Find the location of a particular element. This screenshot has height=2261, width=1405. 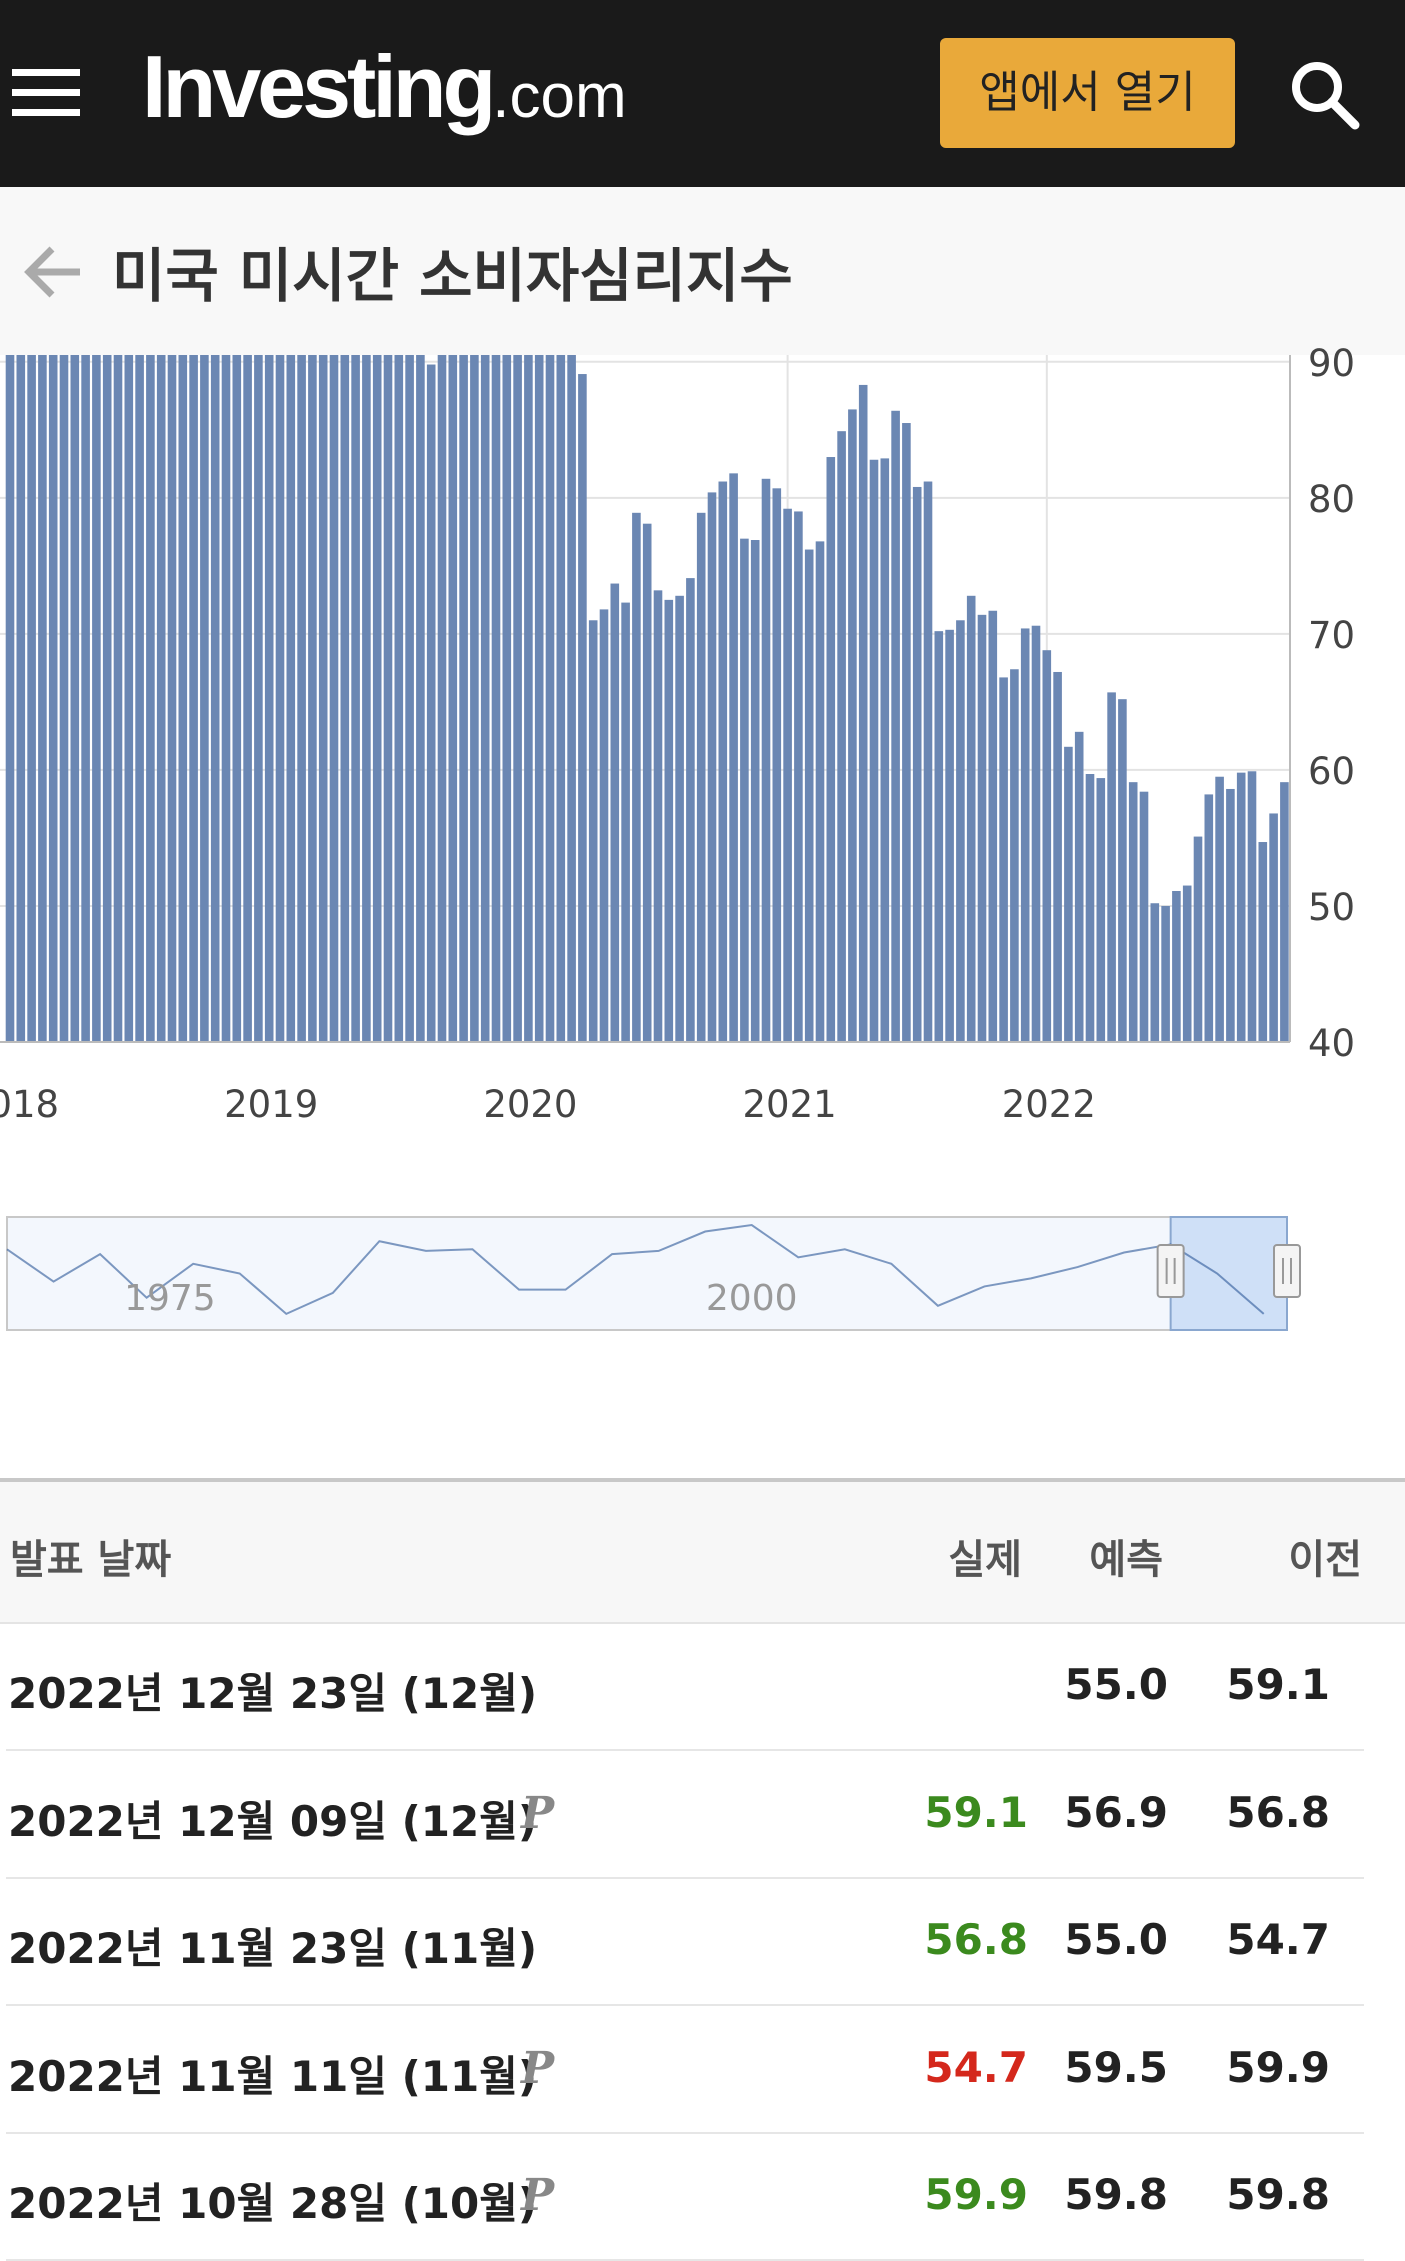

y-tick-label: 70 is located at coordinates (1331, 635).